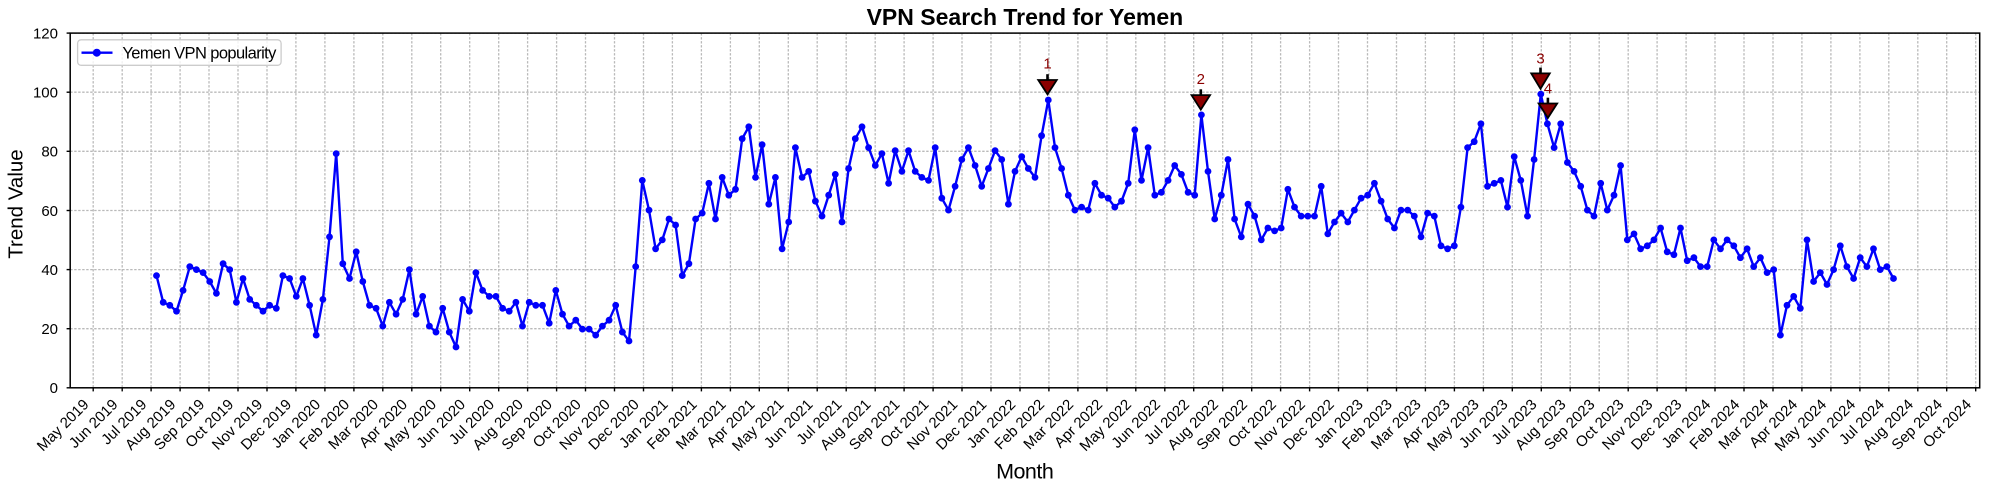 The image size is (1990, 490). I want to click on svg-text: 80, so click(49, 152).